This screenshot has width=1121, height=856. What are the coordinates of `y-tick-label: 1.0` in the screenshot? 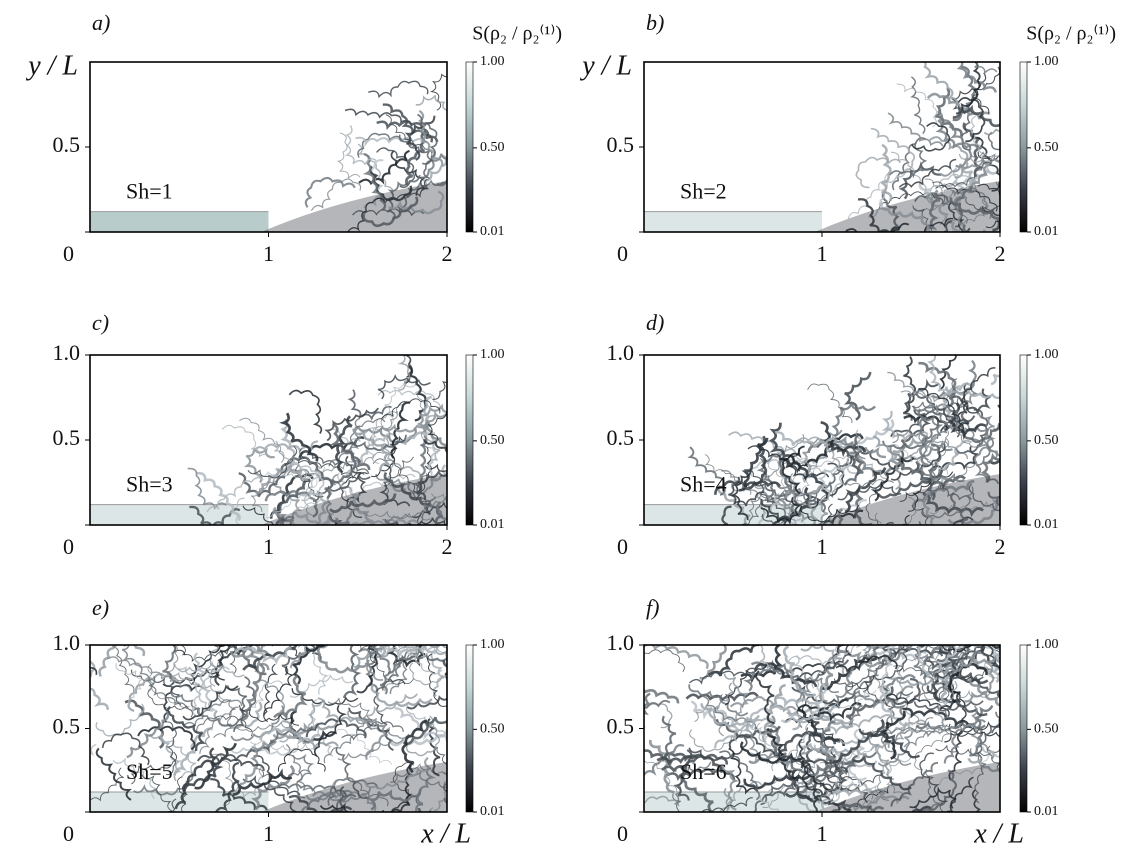 It's located at (621, 352).